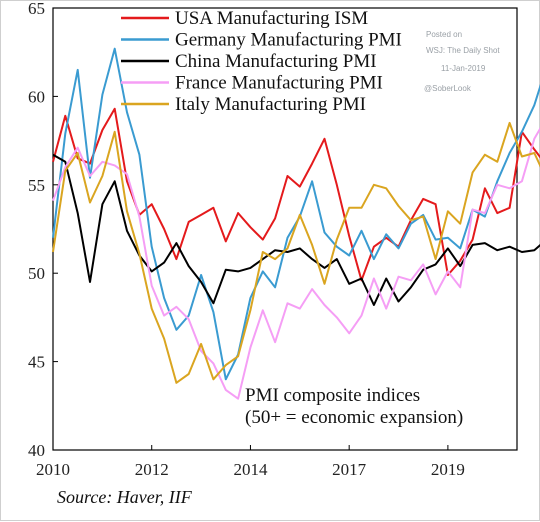  What do you see at coordinates (36, 185) in the screenshot?
I see `y-tick-label: 55` at bounding box center [36, 185].